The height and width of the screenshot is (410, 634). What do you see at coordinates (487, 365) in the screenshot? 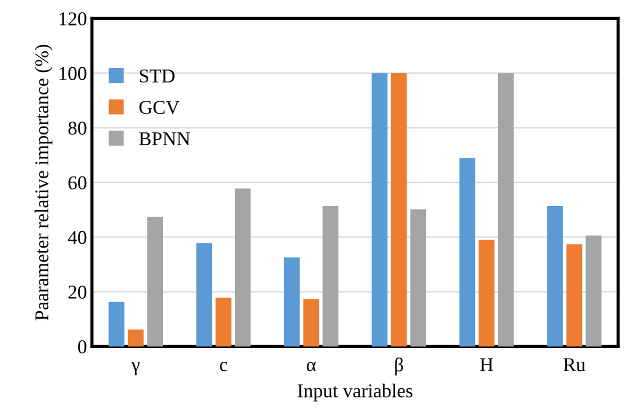
I see `x-tick-label: H` at bounding box center [487, 365].